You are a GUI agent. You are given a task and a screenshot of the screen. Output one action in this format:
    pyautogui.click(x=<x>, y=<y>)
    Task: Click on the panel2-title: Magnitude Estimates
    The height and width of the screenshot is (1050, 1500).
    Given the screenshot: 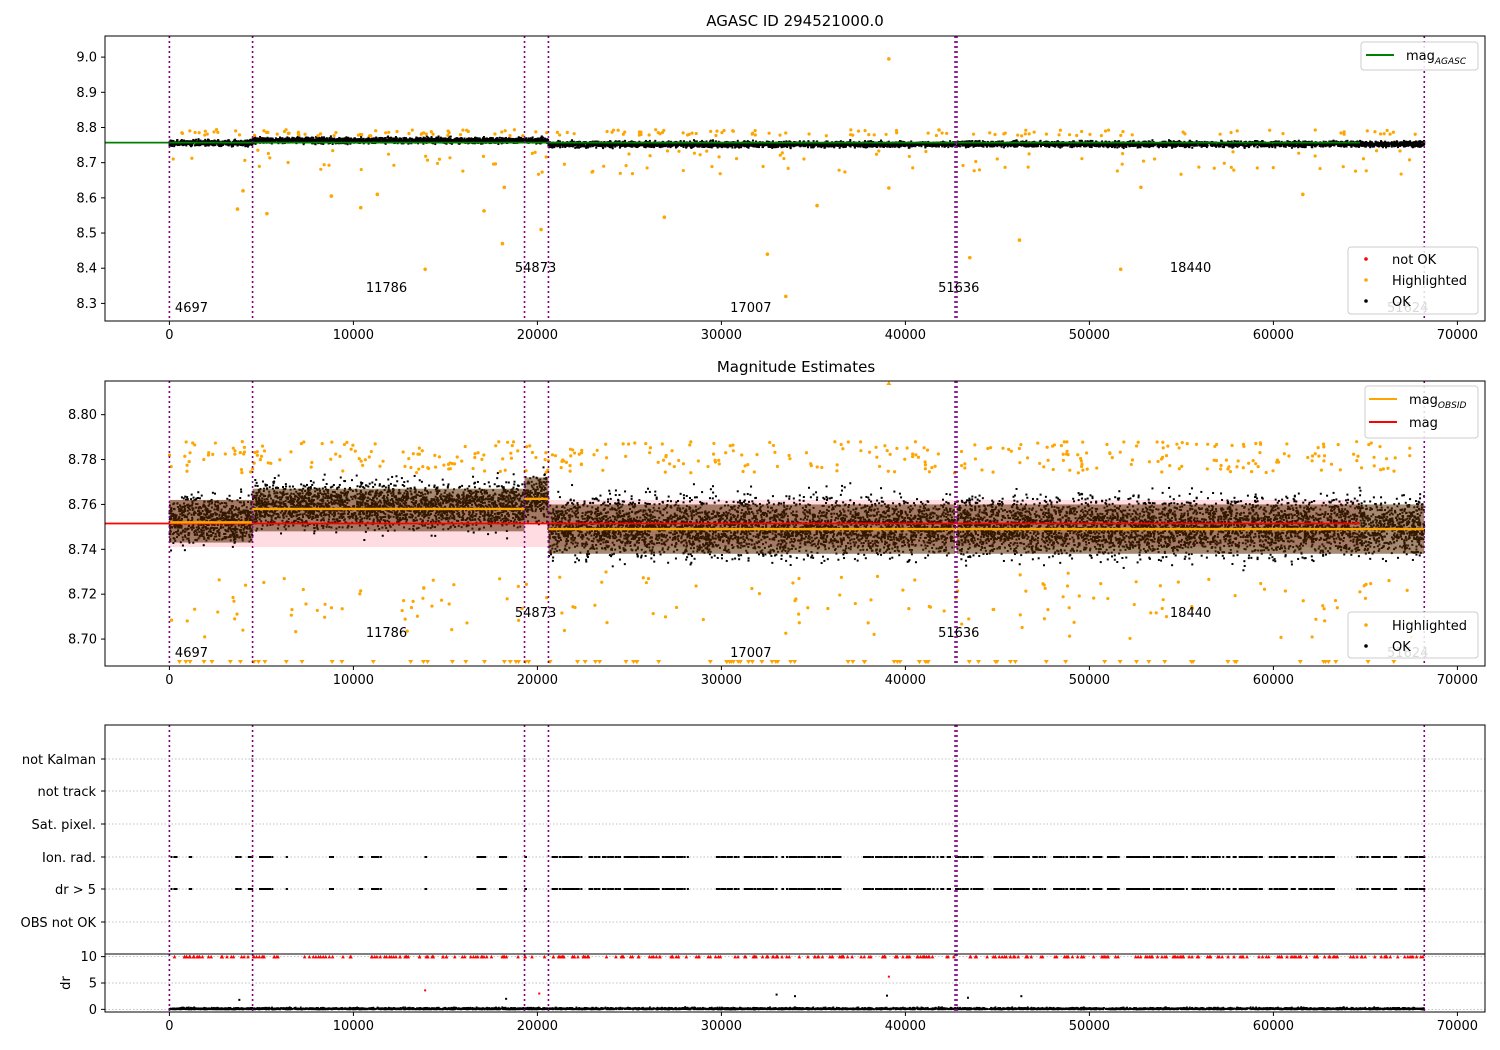 What is the action you would take?
    pyautogui.click(x=796, y=367)
    